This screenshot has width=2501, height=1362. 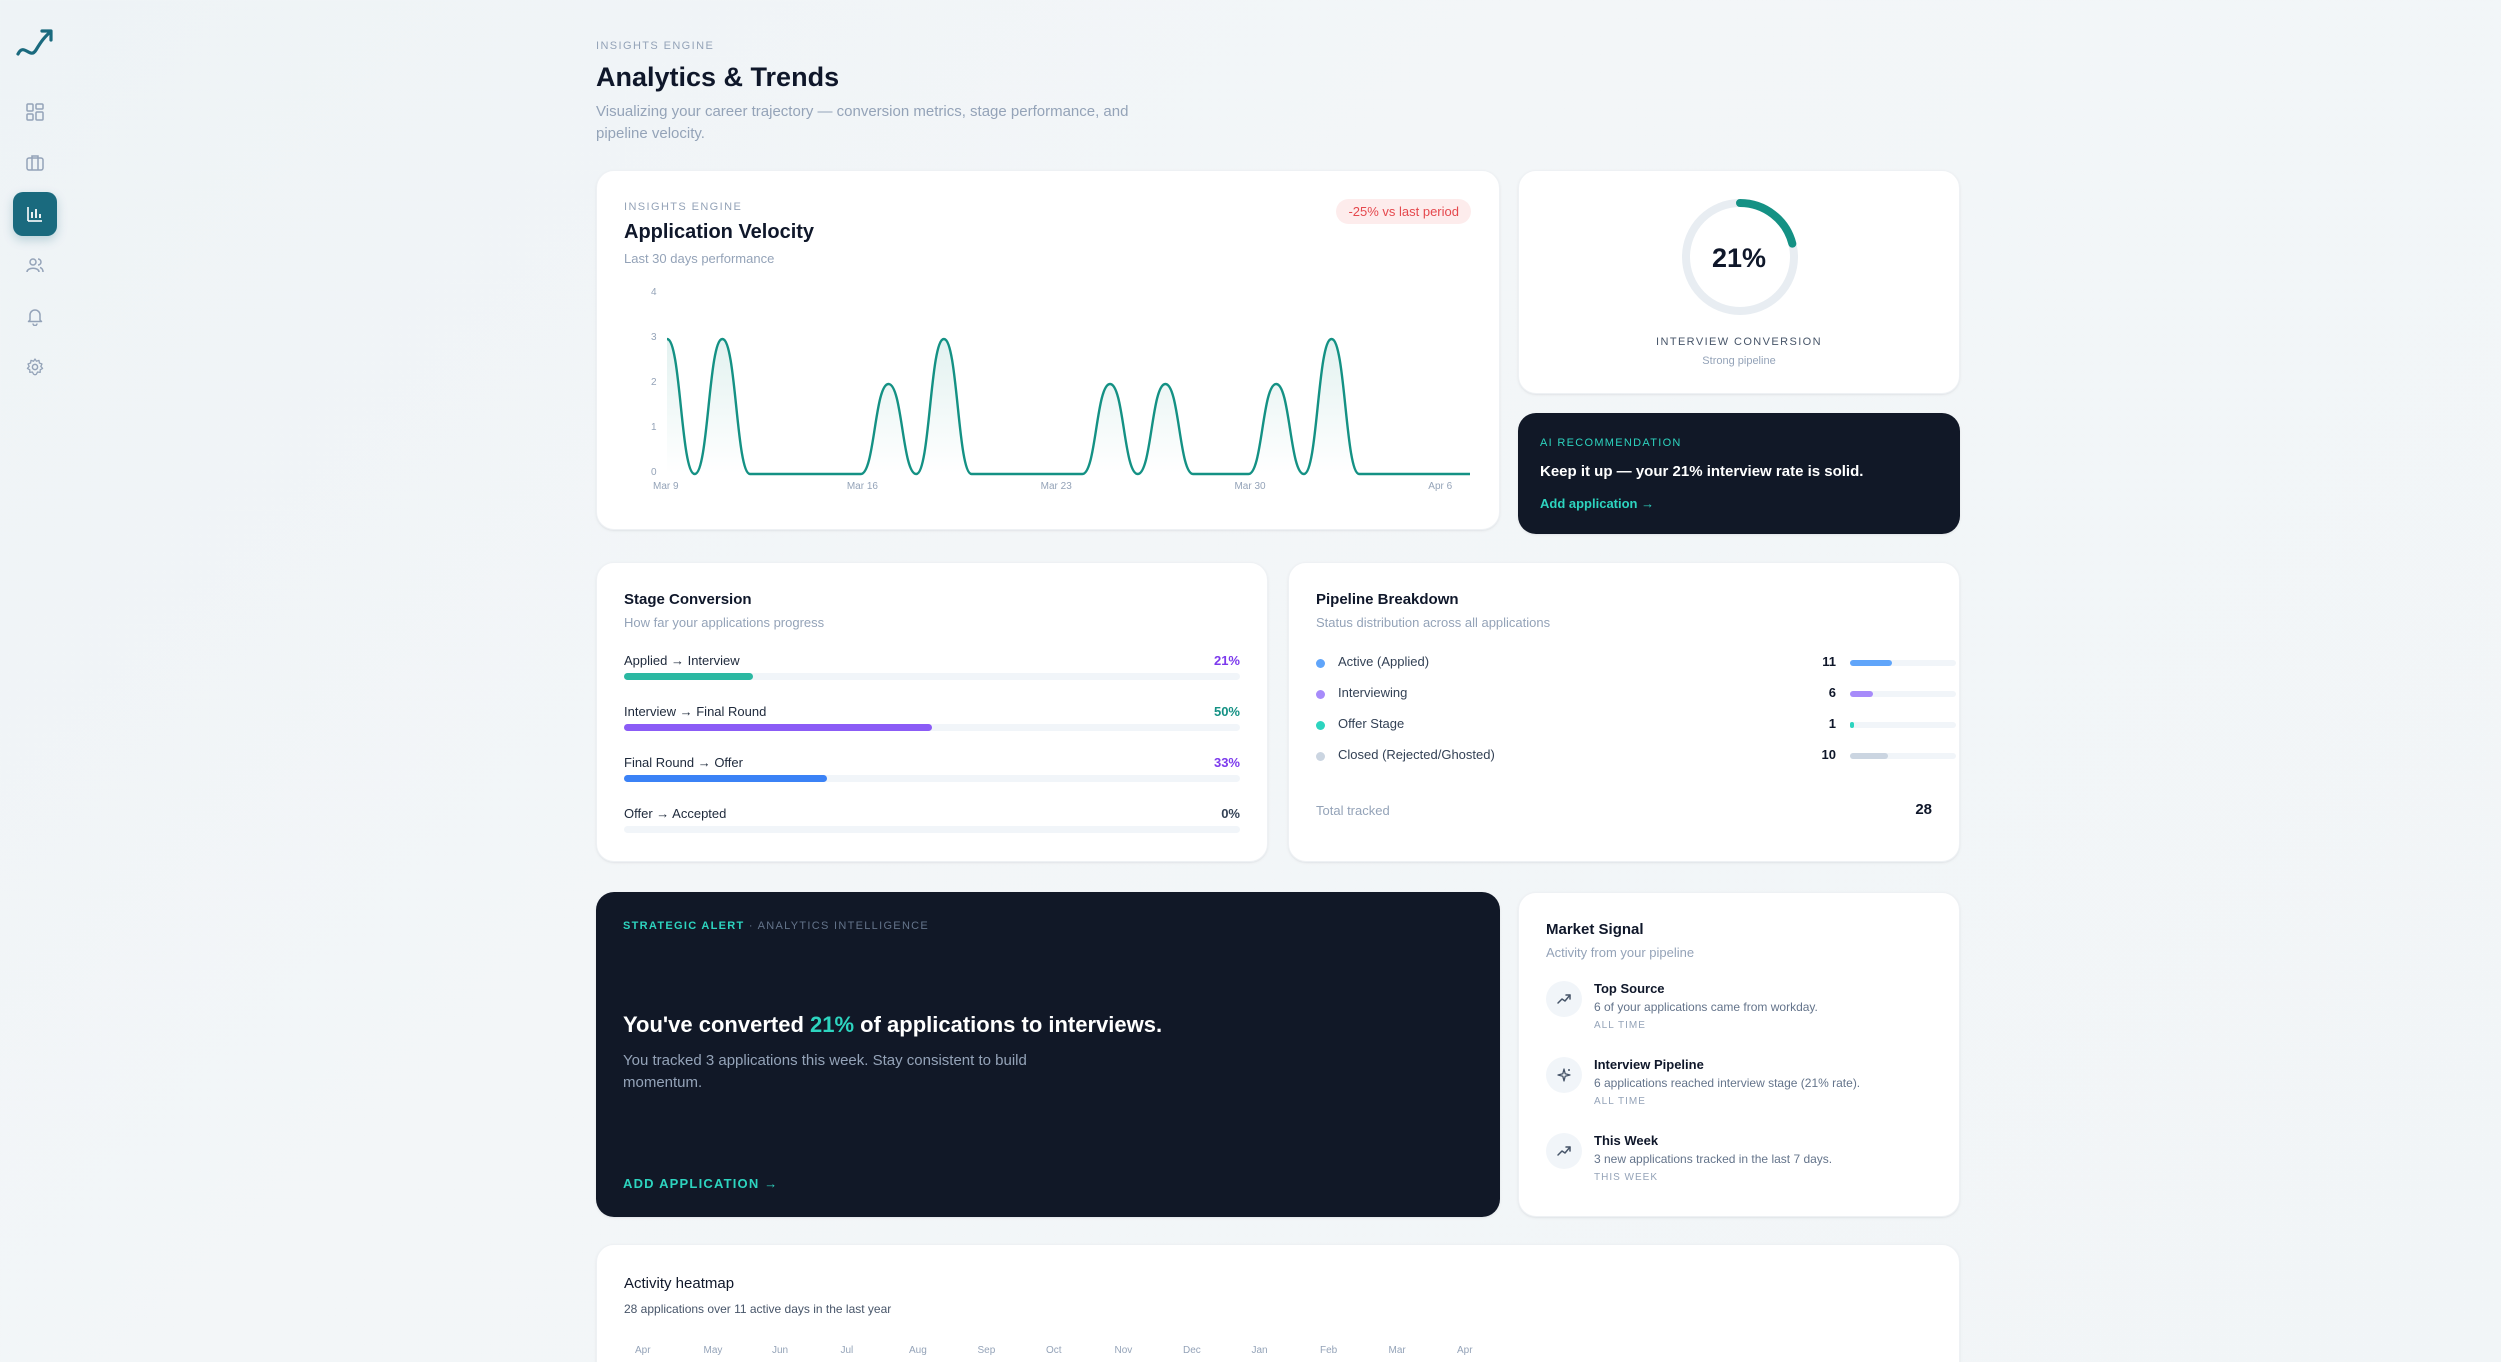 I want to click on conversion-value: 21%, so click(x=1739, y=258).